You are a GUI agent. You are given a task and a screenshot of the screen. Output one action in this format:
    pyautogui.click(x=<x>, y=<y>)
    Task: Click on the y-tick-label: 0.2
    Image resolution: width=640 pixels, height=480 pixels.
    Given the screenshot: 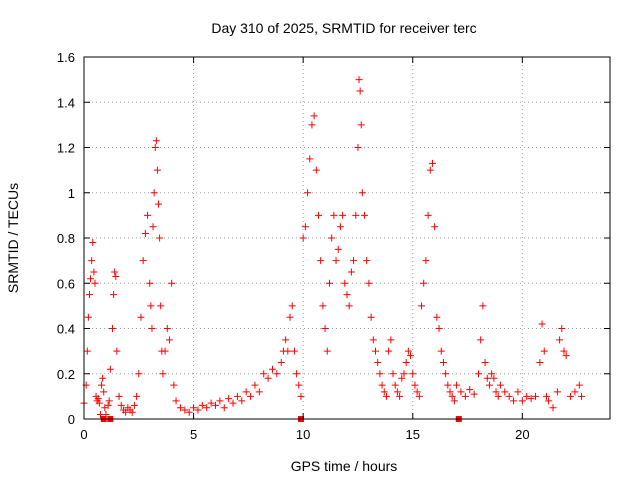 What is the action you would take?
    pyautogui.click(x=66, y=374)
    